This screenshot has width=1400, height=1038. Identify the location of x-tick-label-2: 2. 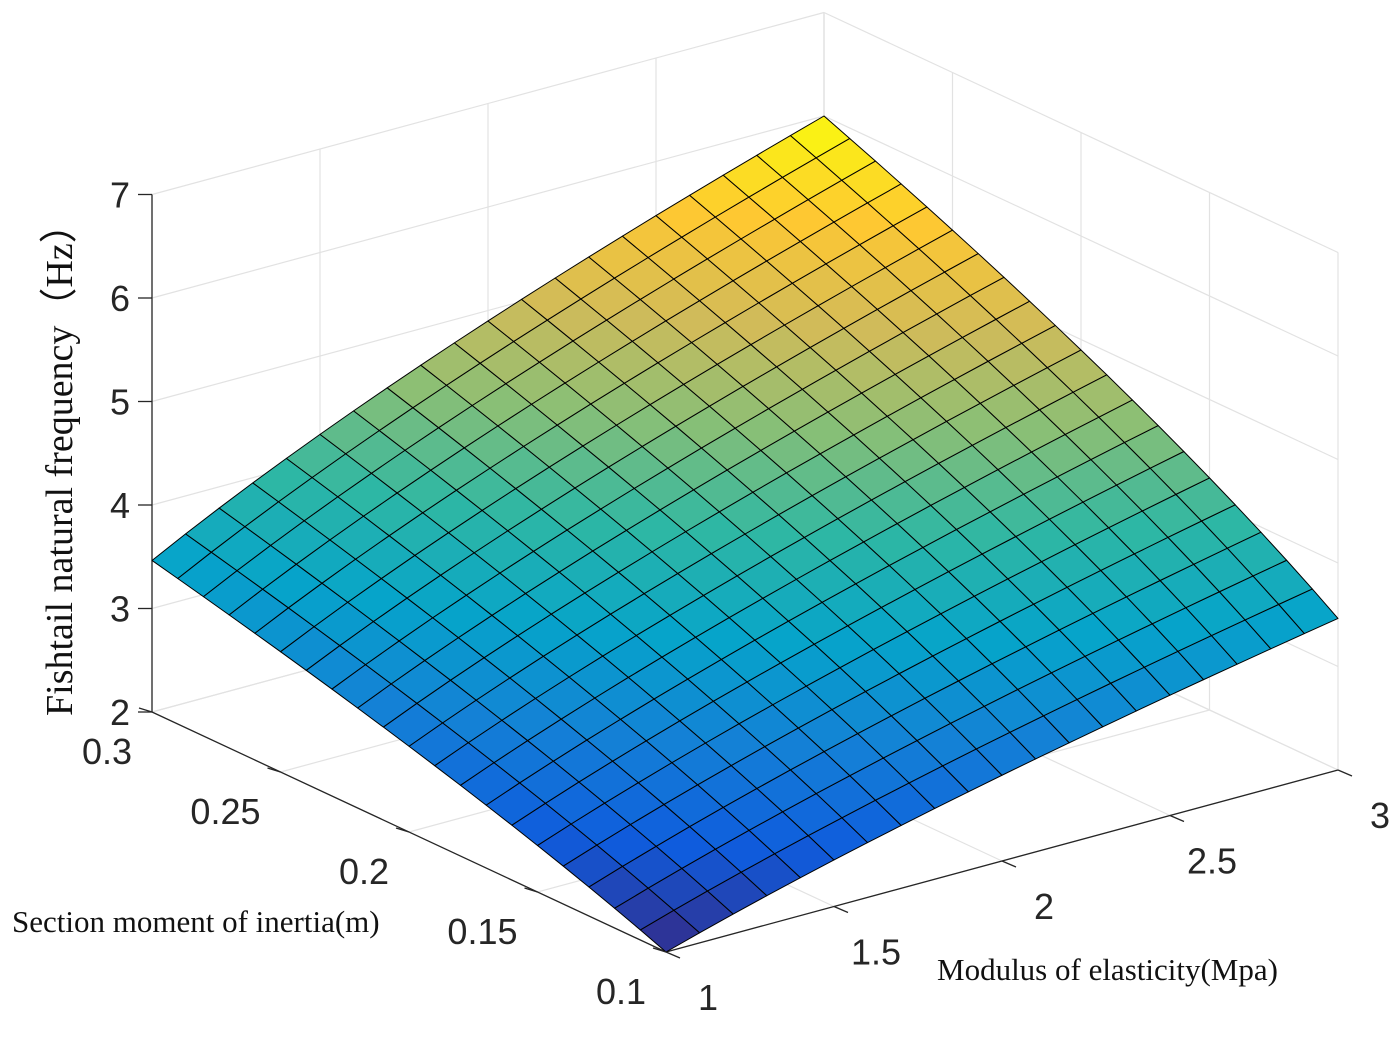
(1044, 906).